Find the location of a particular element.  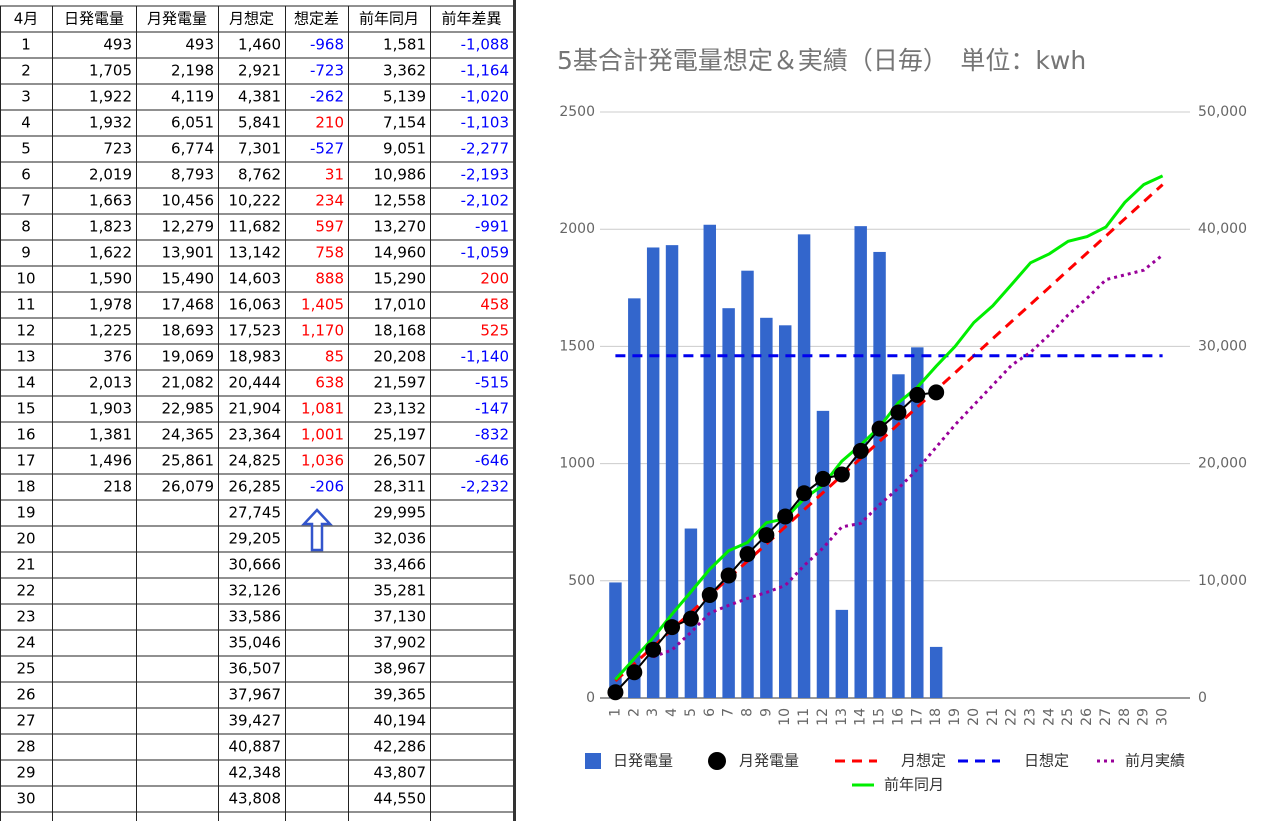

x-tick-label: 15 is located at coordinates (880, 717).